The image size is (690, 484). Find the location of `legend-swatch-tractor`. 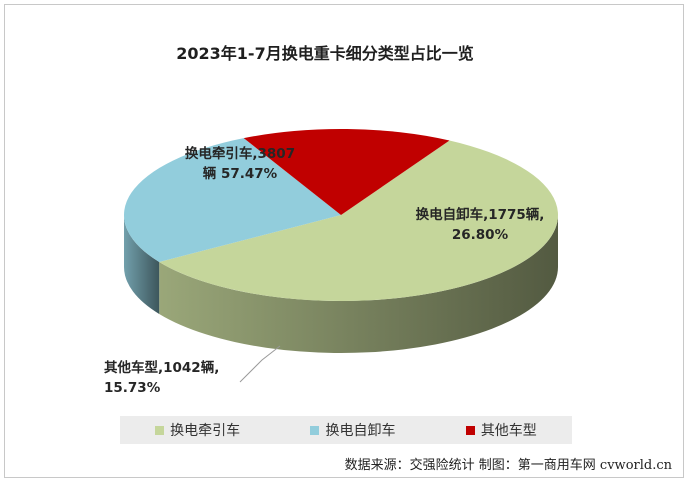

legend-swatch-tractor is located at coordinates (160, 430).